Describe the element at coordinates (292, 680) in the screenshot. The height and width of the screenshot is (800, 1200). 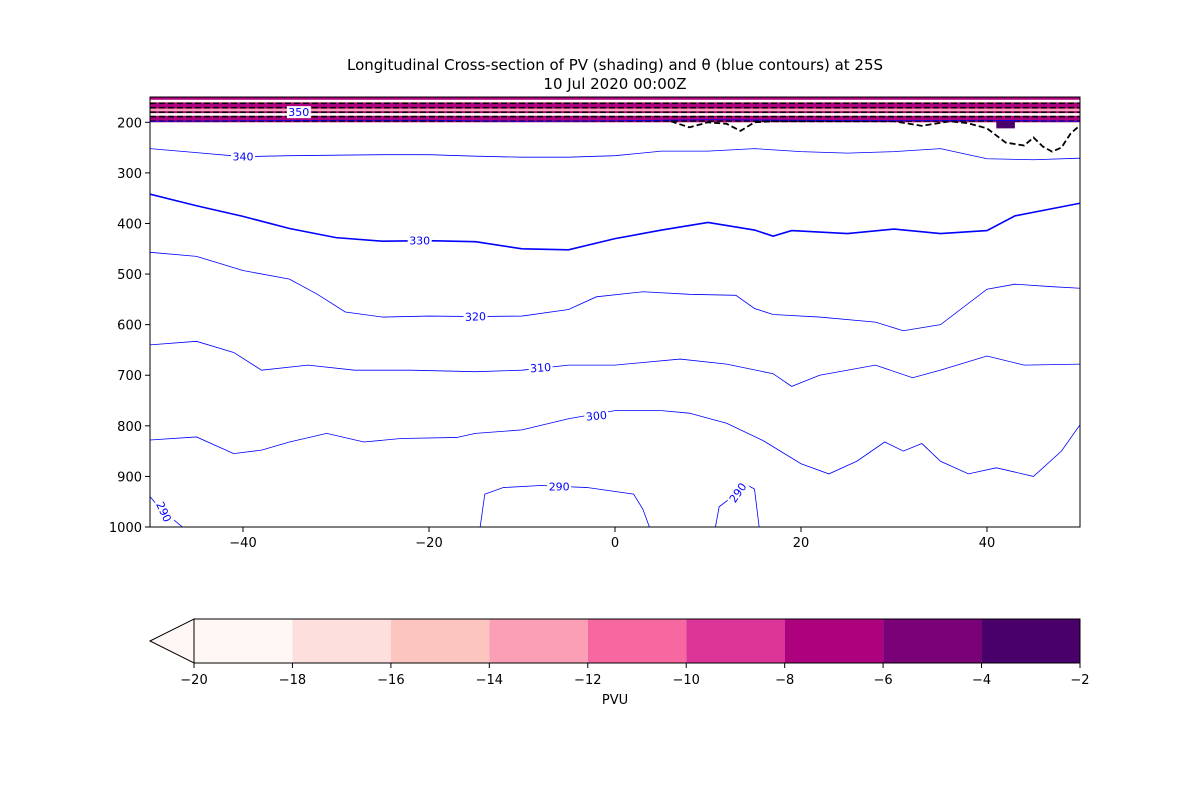
I see `colorbar-tick-label: −18` at that location.